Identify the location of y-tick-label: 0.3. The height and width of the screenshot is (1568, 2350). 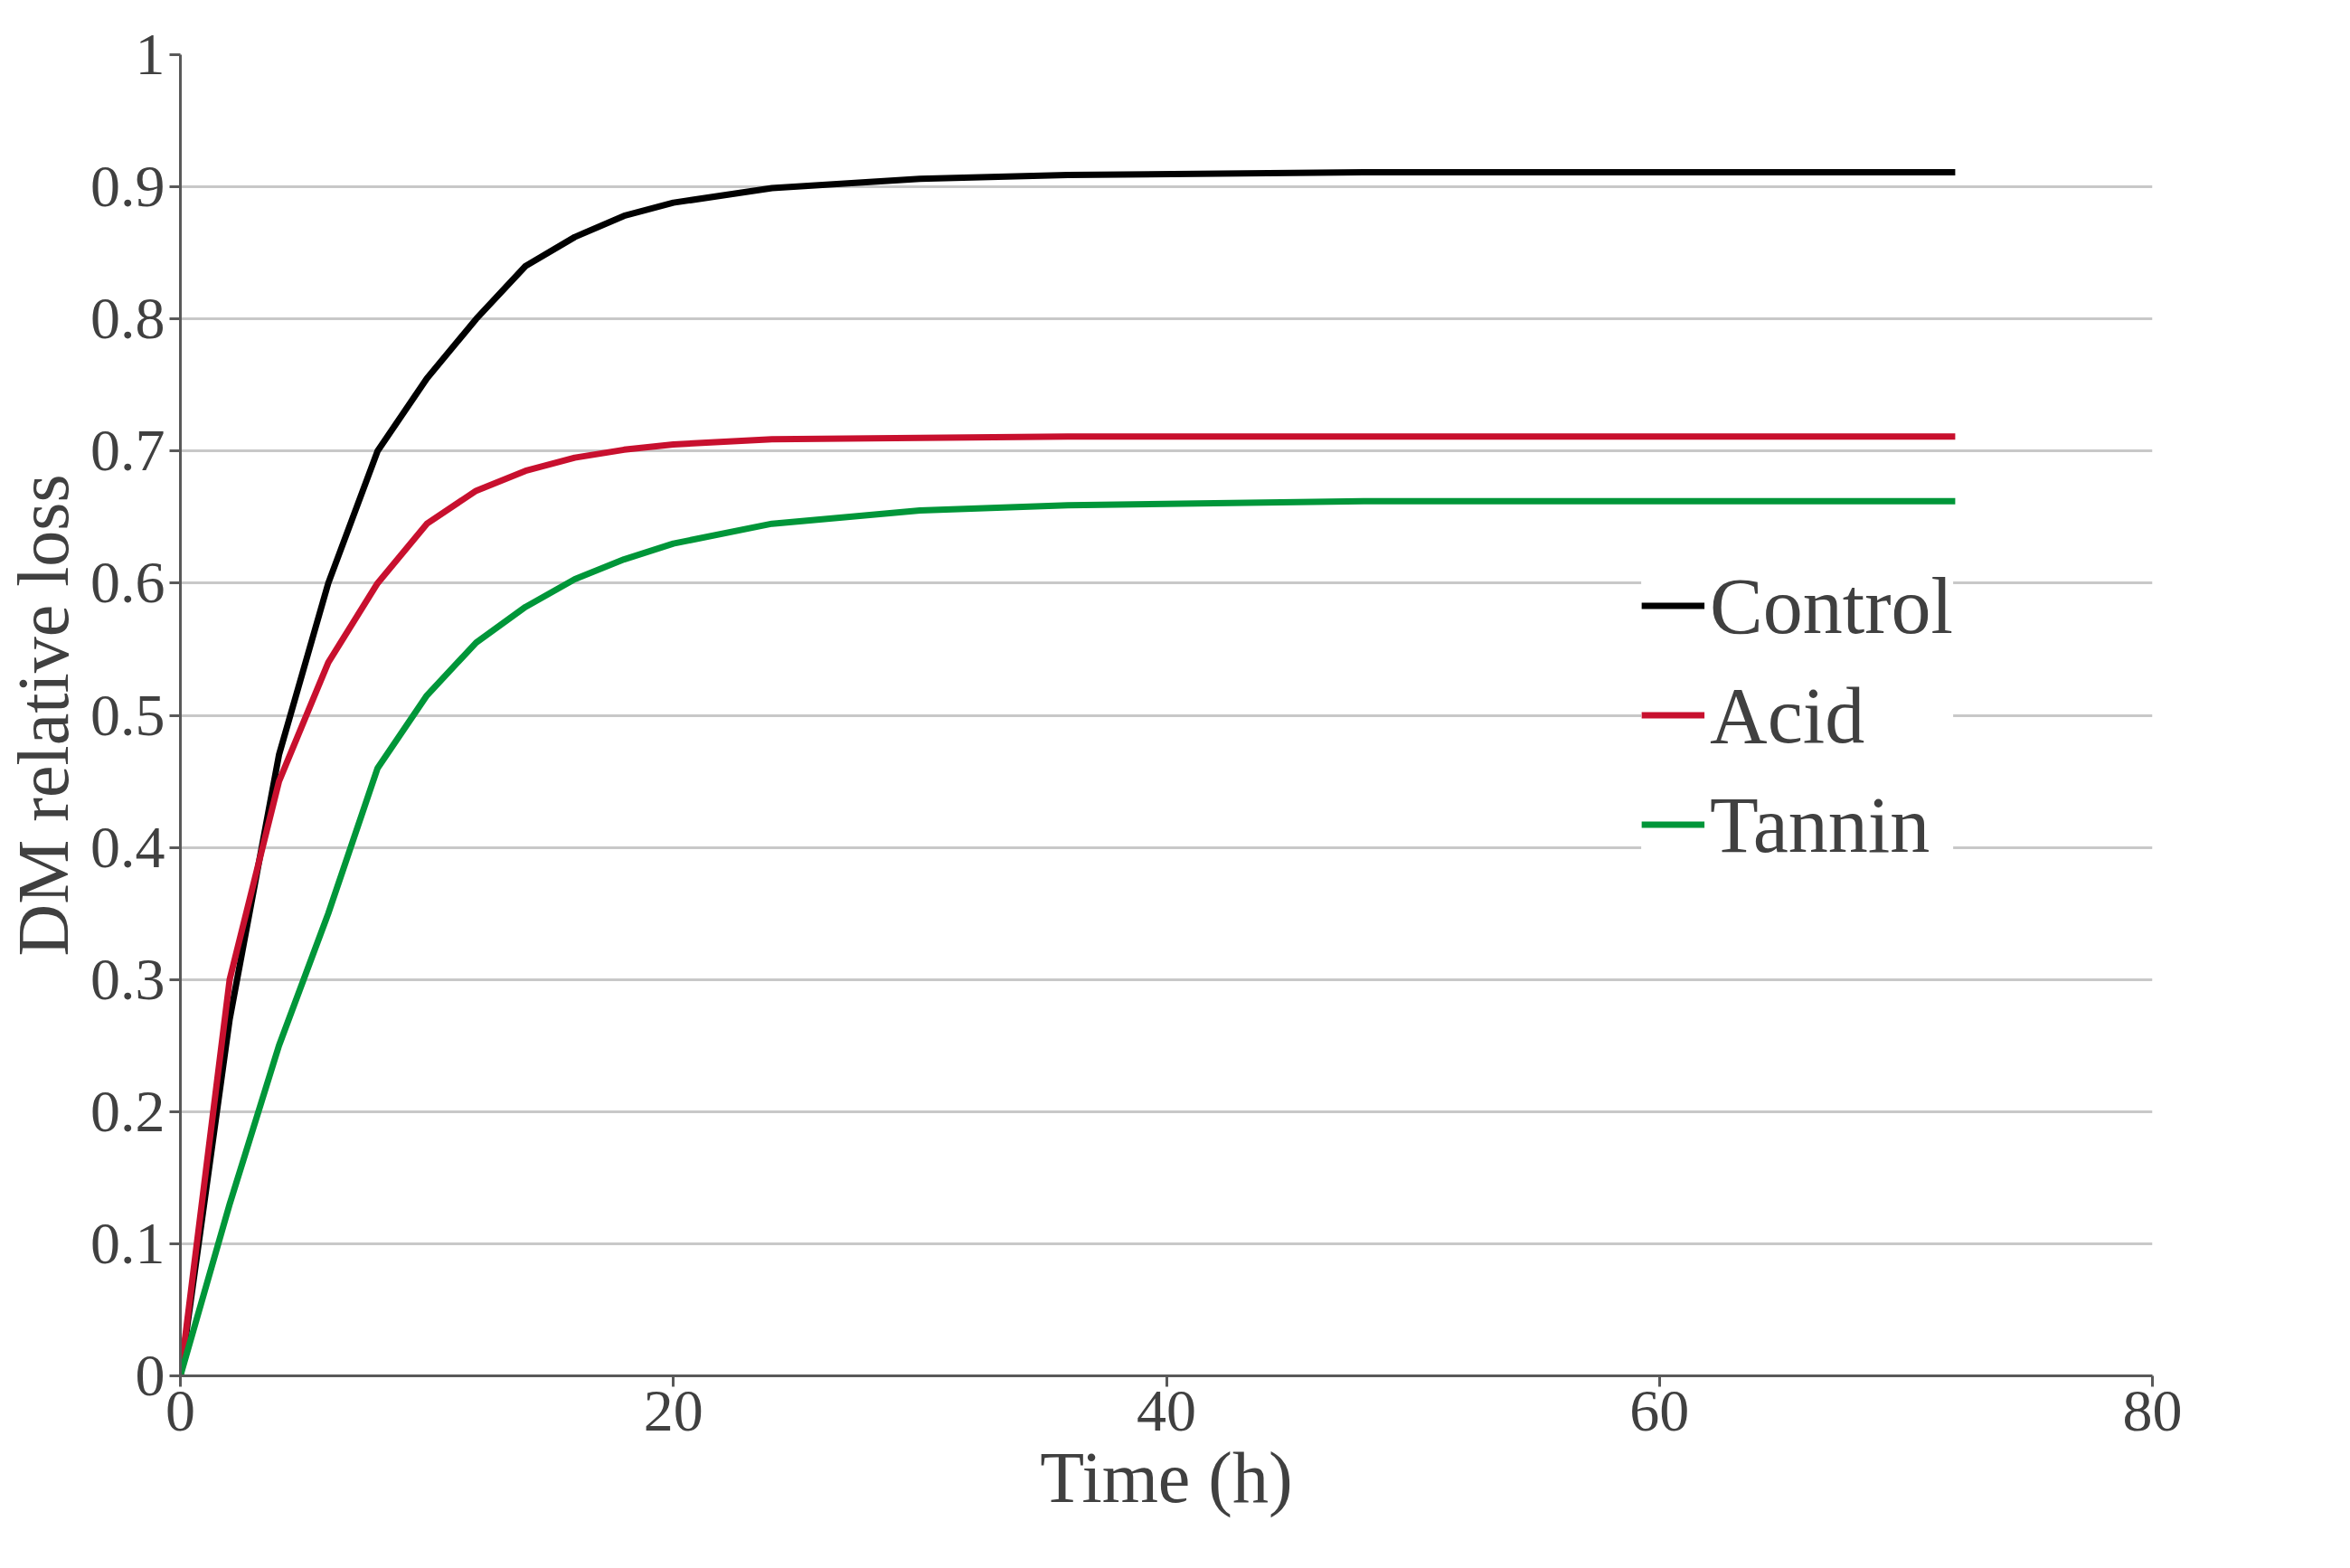
(127, 978).